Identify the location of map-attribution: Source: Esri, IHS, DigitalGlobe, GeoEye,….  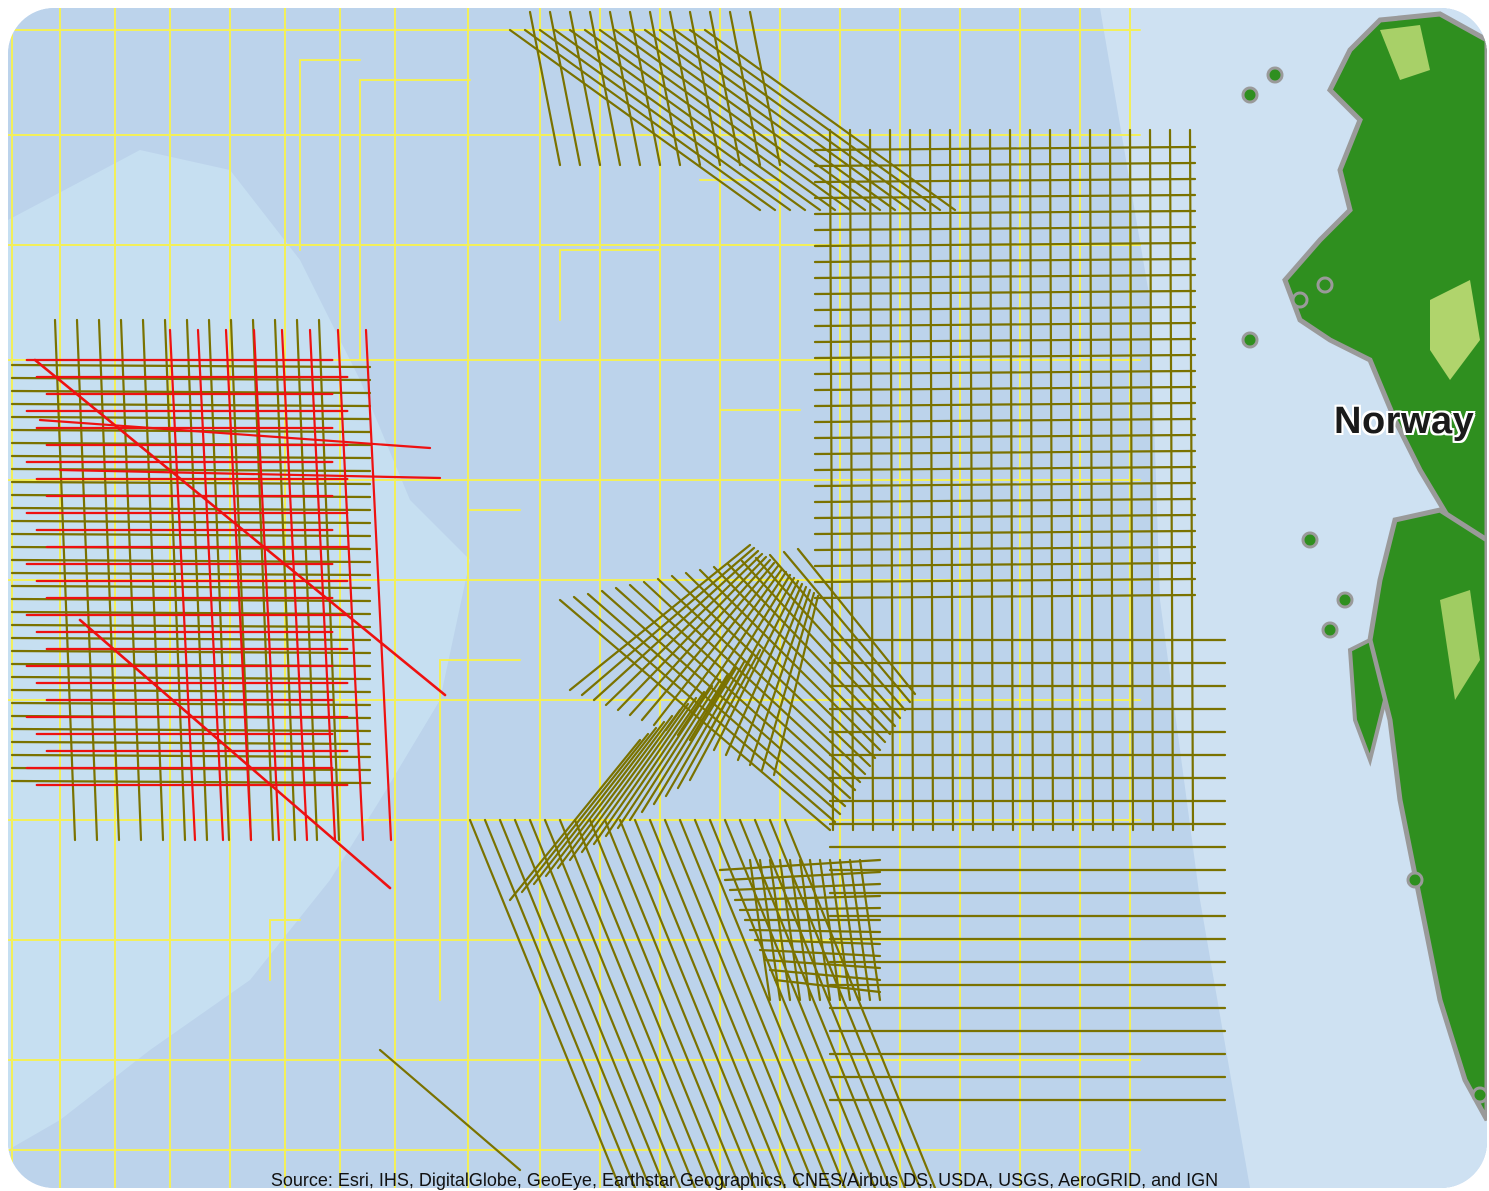
(744, 1180).